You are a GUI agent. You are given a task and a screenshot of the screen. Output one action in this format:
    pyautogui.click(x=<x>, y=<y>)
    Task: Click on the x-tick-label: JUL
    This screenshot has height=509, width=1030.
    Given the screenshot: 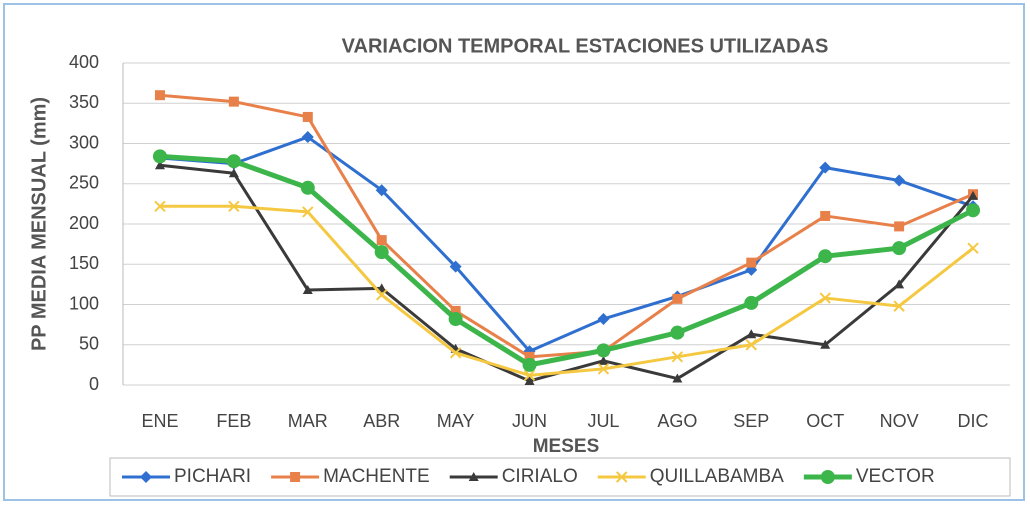 What is the action you would take?
    pyautogui.click(x=603, y=421)
    